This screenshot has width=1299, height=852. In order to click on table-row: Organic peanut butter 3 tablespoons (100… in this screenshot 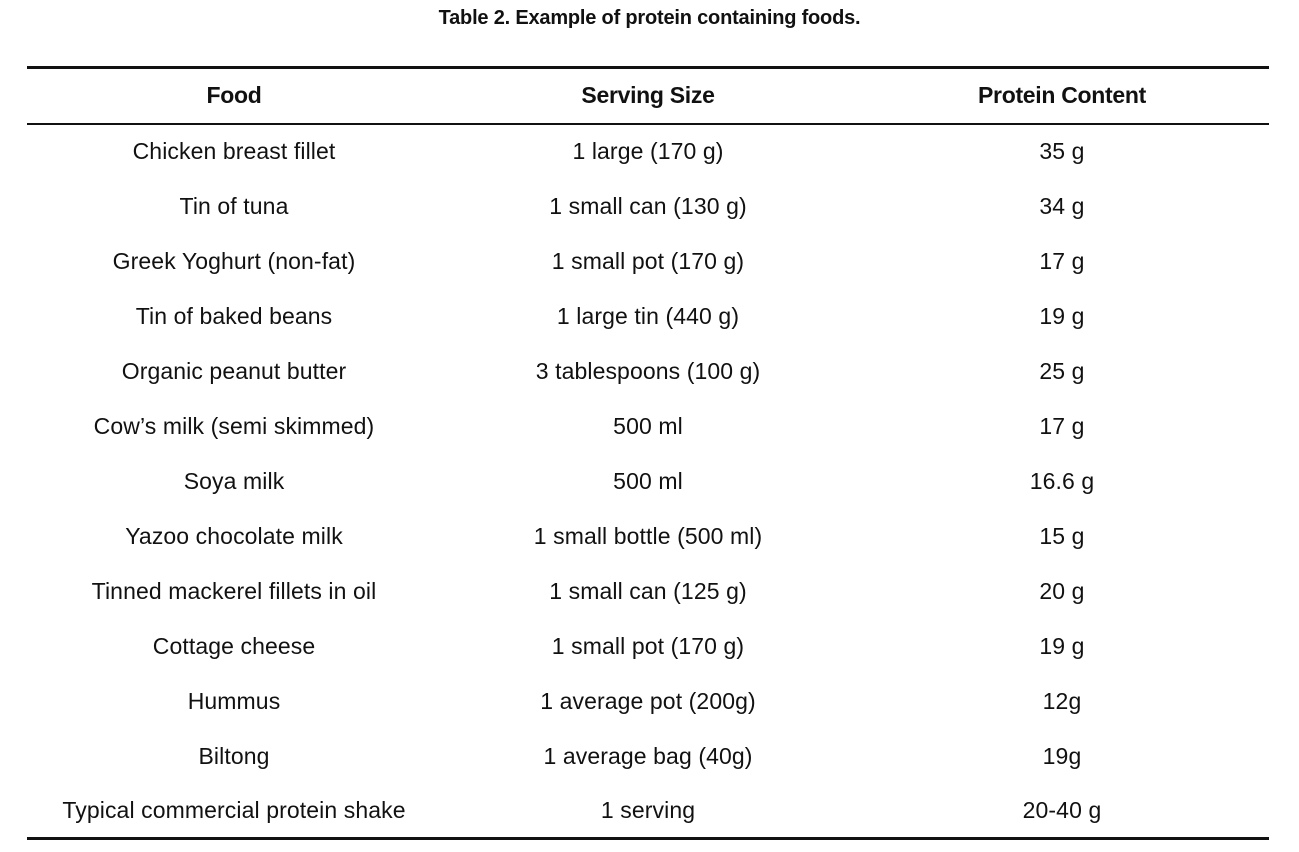, I will do `click(648, 371)`.